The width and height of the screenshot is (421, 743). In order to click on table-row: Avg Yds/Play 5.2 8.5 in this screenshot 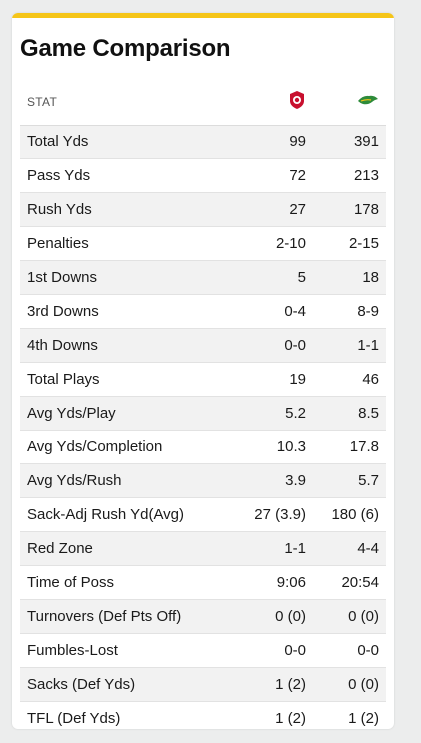, I will do `click(203, 413)`.